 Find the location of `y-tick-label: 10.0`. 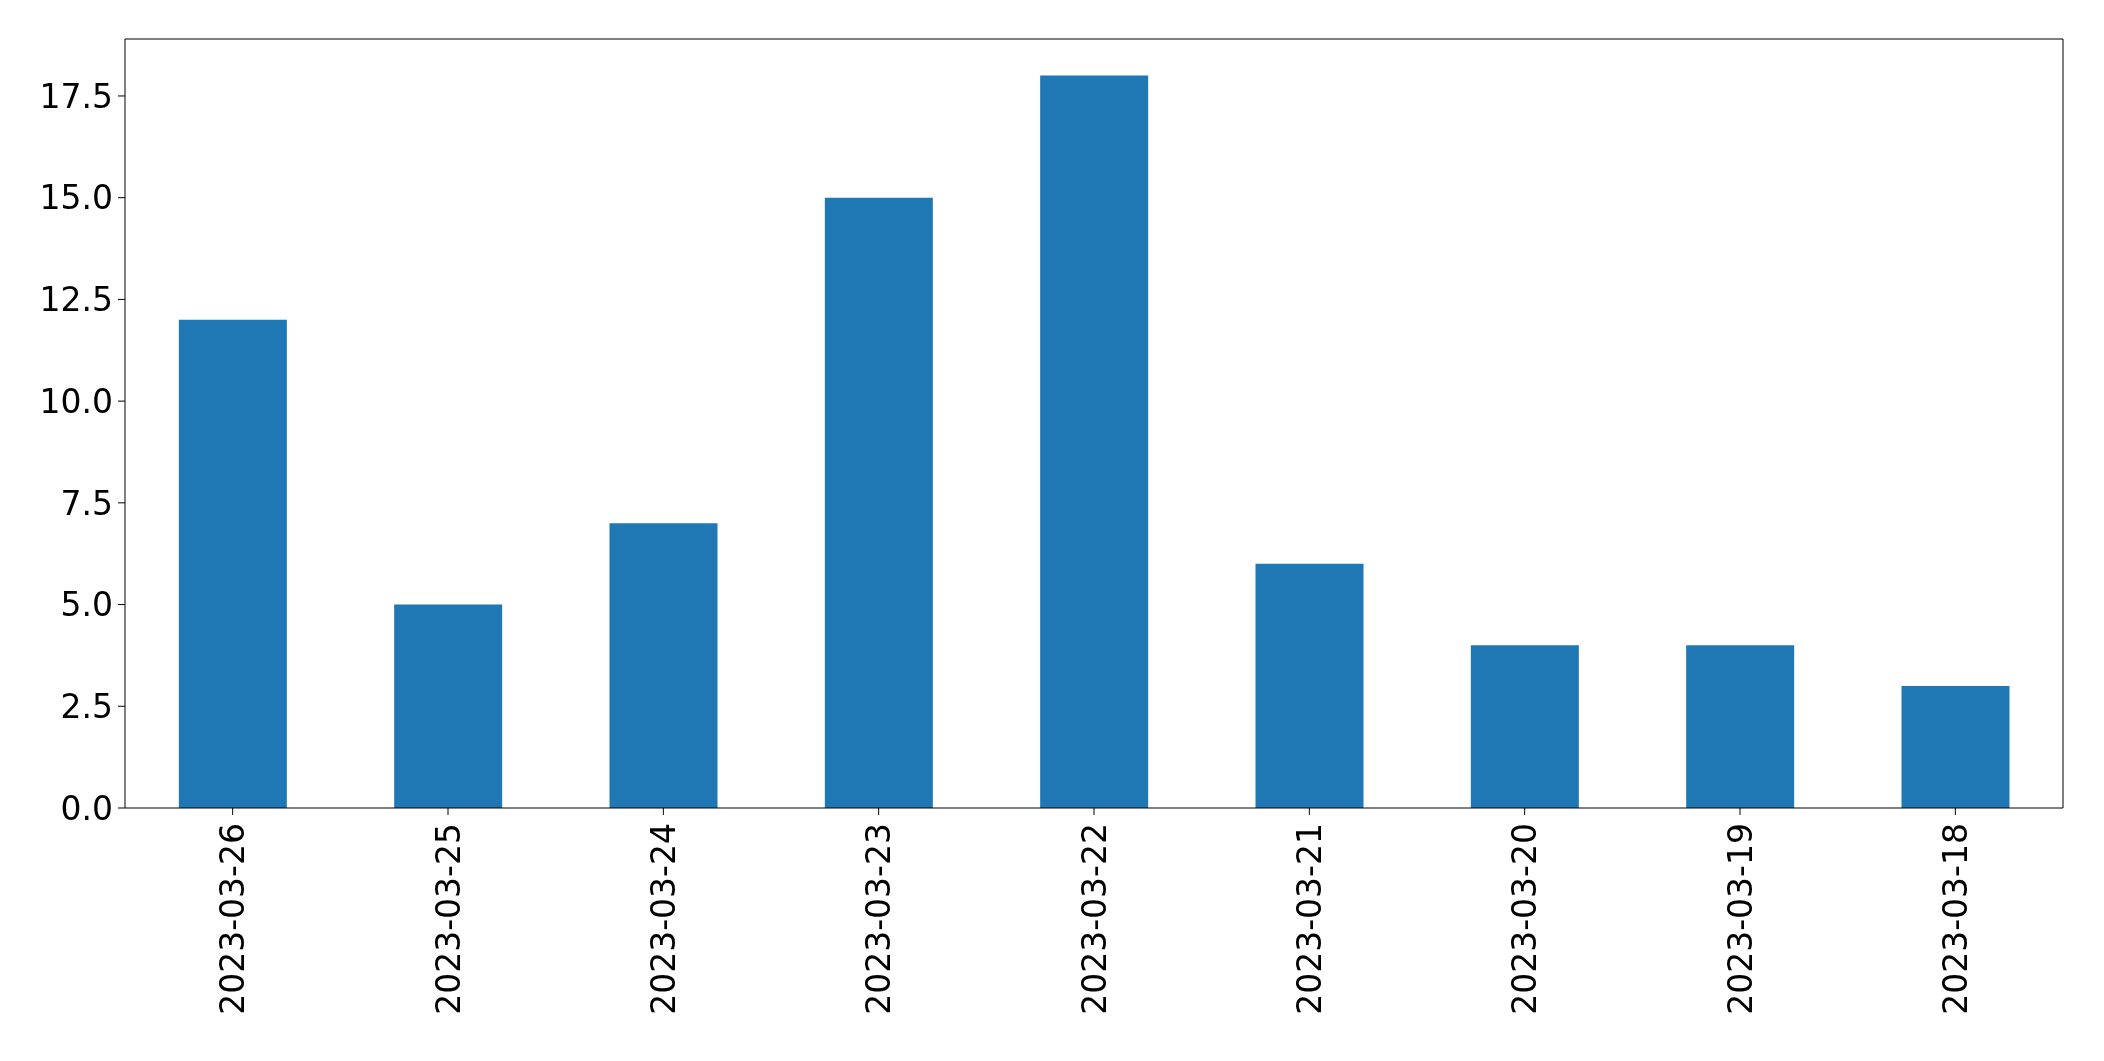

y-tick-label: 10.0 is located at coordinates (76, 401).